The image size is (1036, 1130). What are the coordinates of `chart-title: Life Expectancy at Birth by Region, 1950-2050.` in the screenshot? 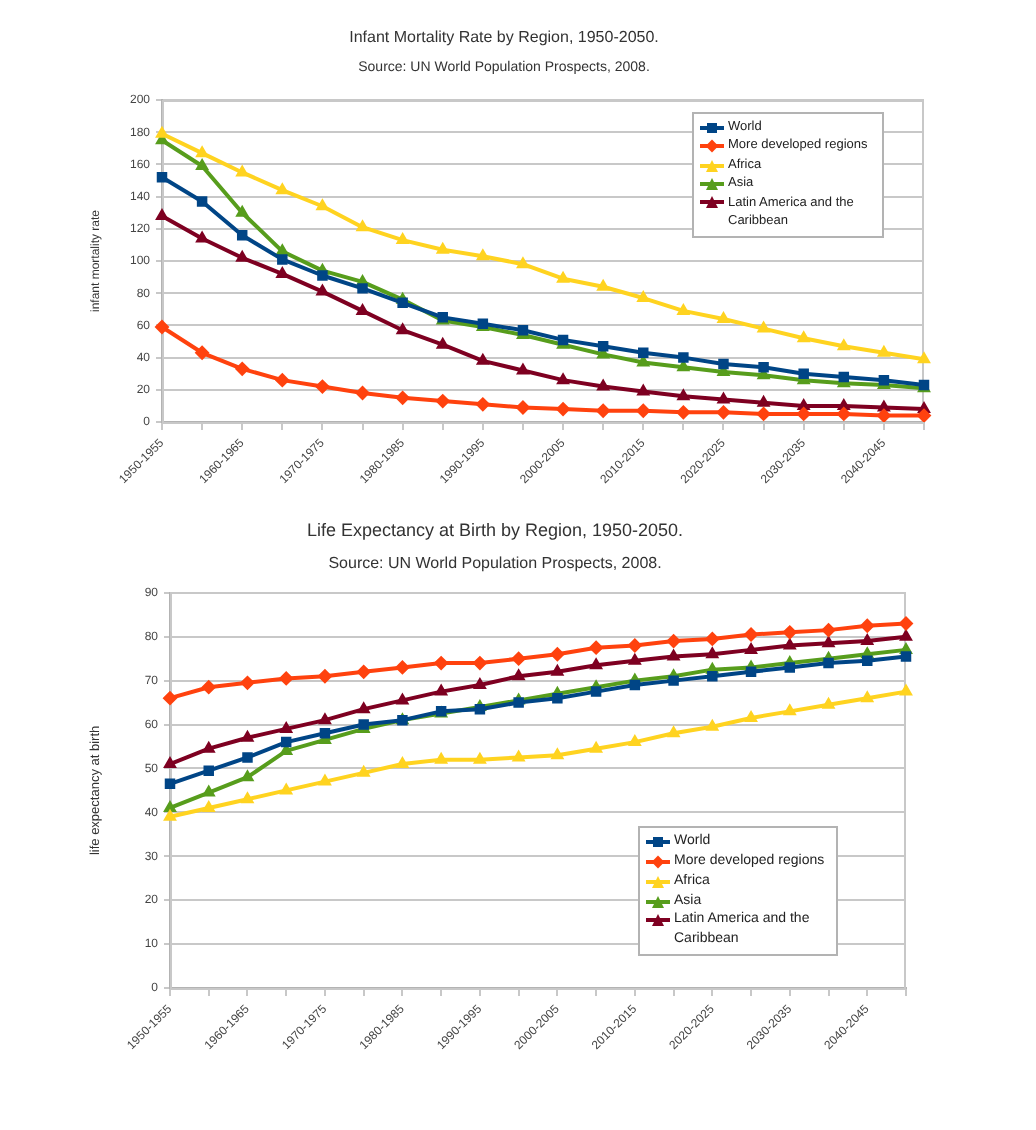 It's located at (495, 529).